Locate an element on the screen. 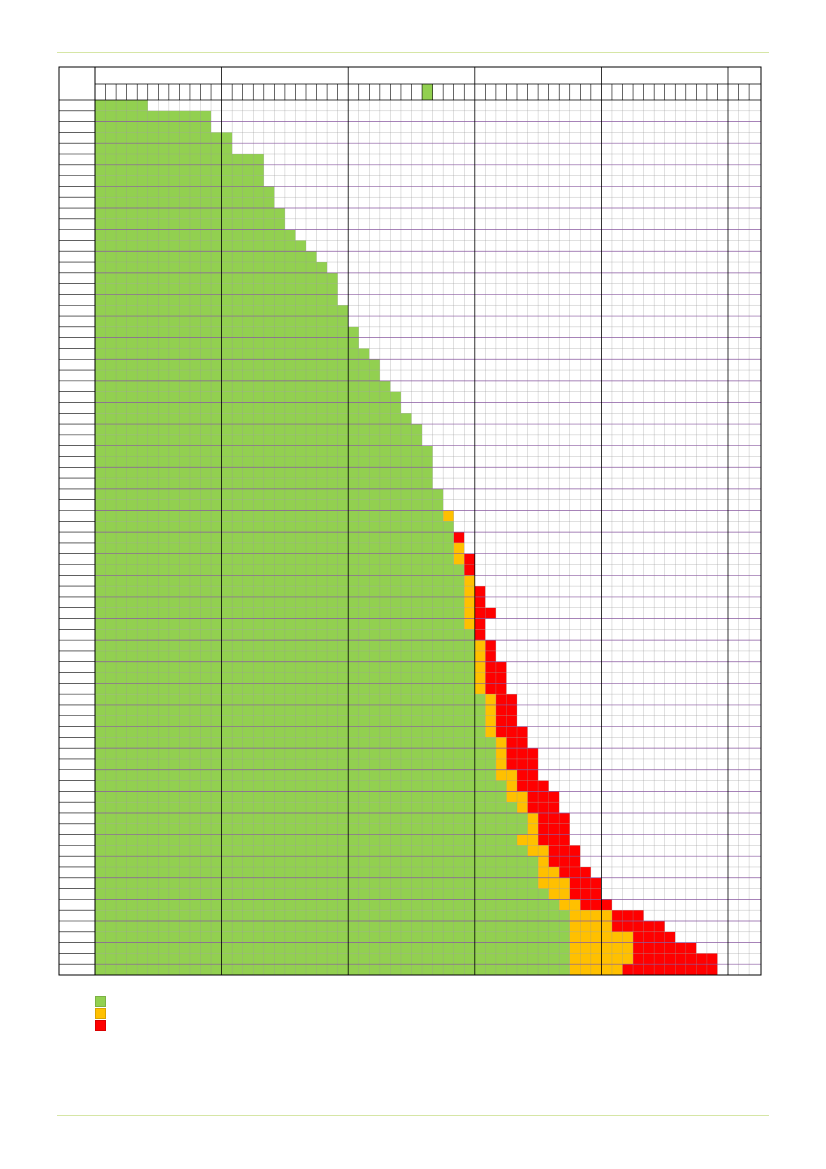 The height and width of the screenshot is (1169, 826). legend is located at coordinates (100, 1014).